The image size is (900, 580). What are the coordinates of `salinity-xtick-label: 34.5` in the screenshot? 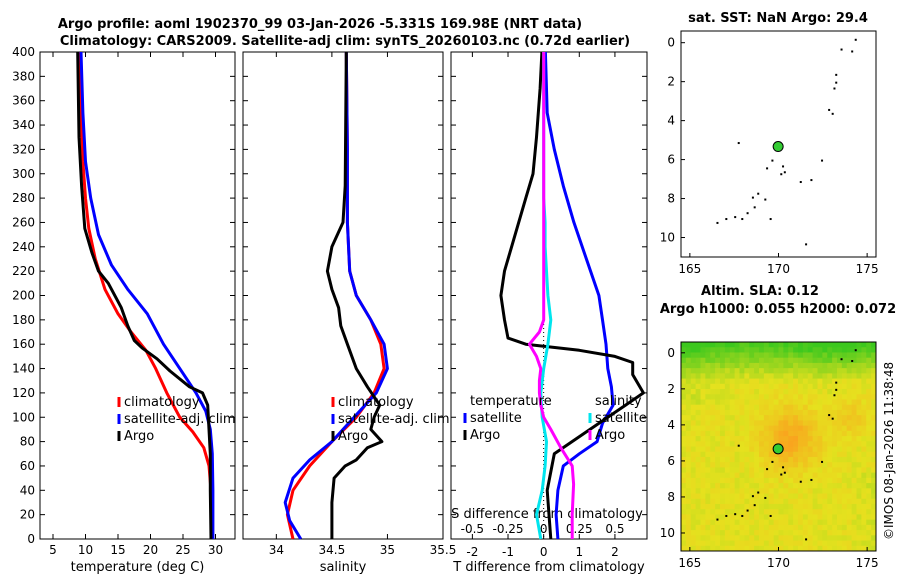 It's located at (332, 550).